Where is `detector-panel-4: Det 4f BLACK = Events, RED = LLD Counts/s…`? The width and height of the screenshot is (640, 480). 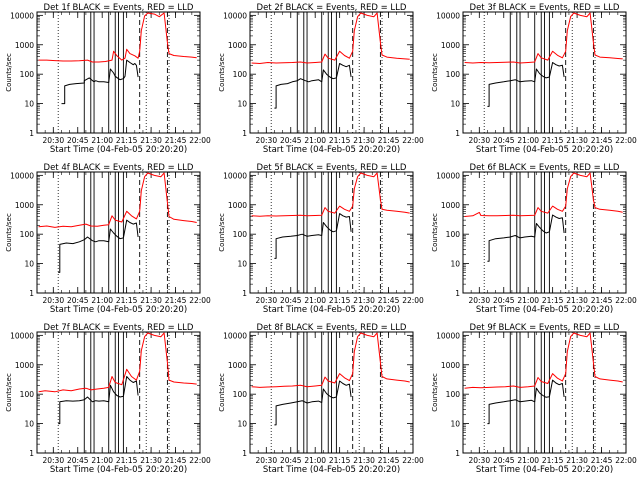
detector-panel-4: Det 4f BLACK = Events, RED = LLD Counts/s… is located at coordinates (108, 239).